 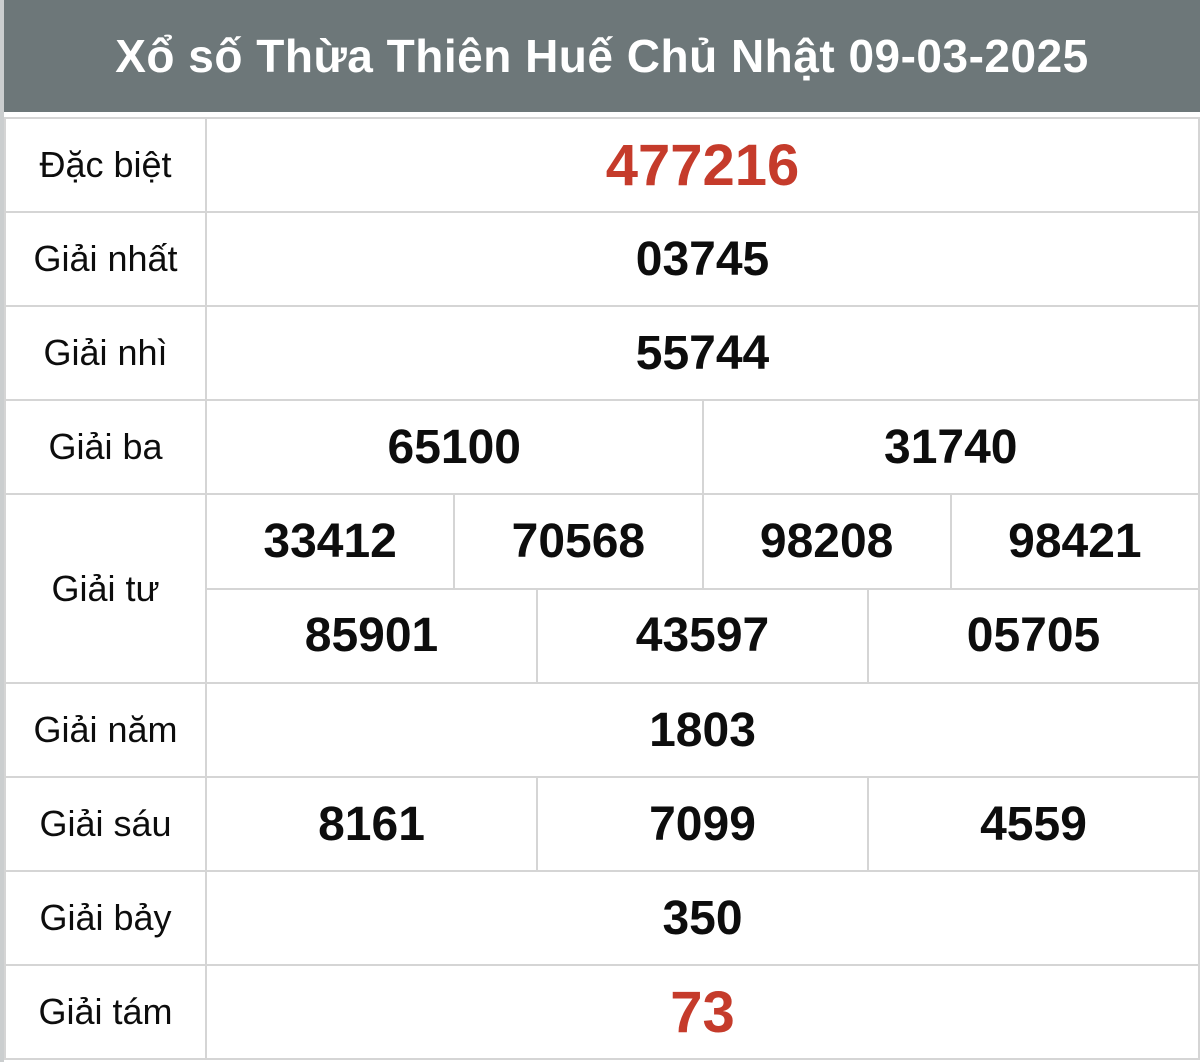 I want to click on prize-label: Giải sáu, so click(x=105, y=824).